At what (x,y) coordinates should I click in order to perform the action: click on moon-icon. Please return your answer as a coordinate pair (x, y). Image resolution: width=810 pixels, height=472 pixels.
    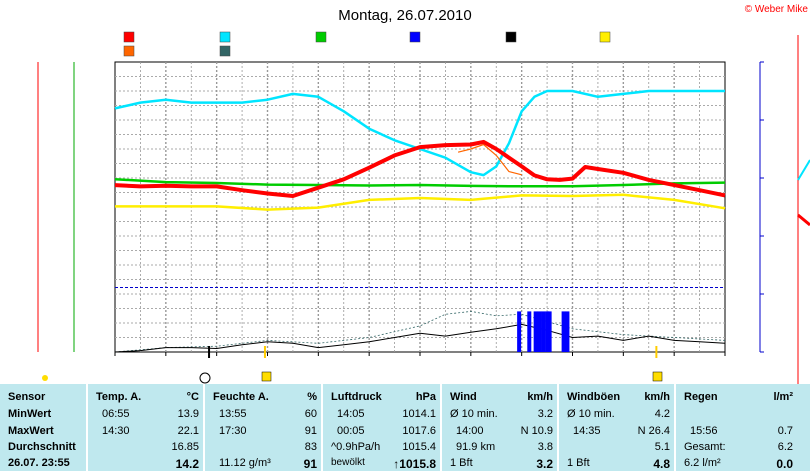
    Looking at the image, I should click on (205, 378).